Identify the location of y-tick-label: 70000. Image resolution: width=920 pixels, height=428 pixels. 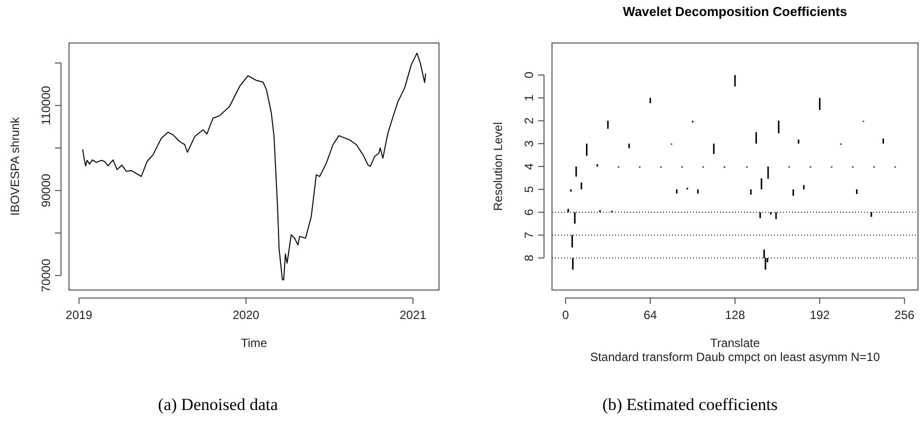
(46, 275).